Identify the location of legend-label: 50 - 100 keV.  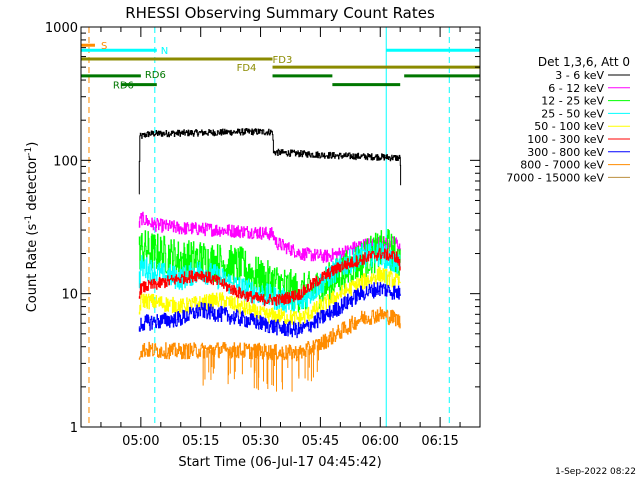
(569, 126).